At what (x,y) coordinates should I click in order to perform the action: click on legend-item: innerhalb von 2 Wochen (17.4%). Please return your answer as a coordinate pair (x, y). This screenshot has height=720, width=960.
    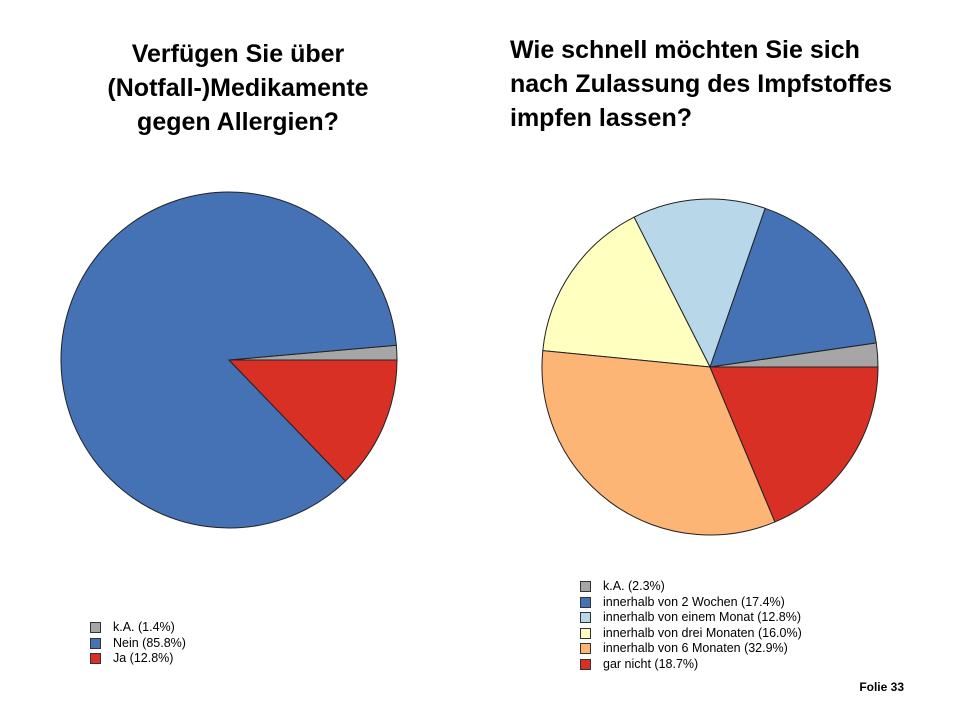
    Looking at the image, I should click on (691, 603).